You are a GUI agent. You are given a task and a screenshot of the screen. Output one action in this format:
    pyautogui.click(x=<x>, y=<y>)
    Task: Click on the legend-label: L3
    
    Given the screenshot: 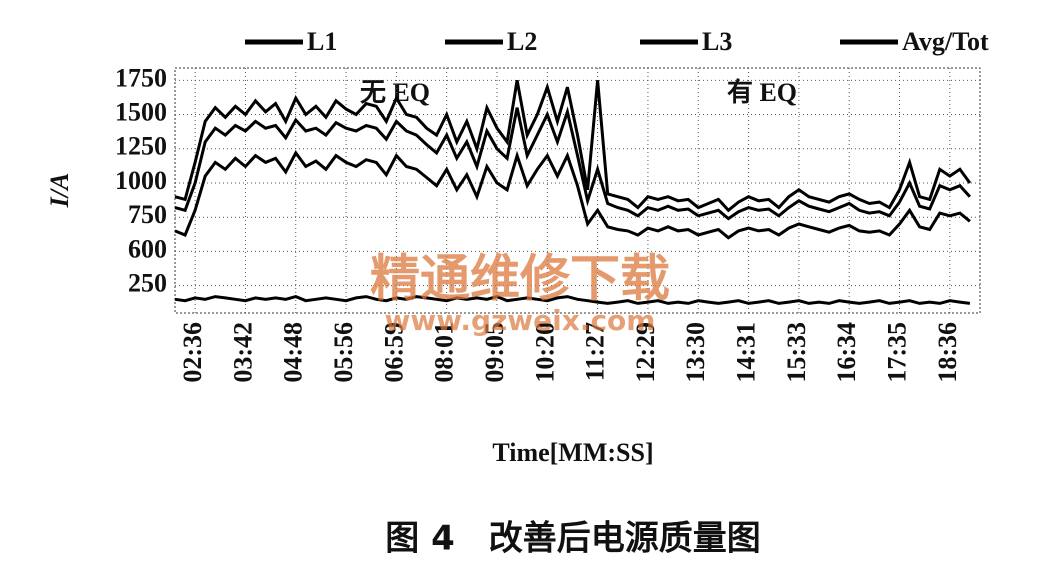 What is the action you would take?
    pyautogui.click(x=717, y=41)
    